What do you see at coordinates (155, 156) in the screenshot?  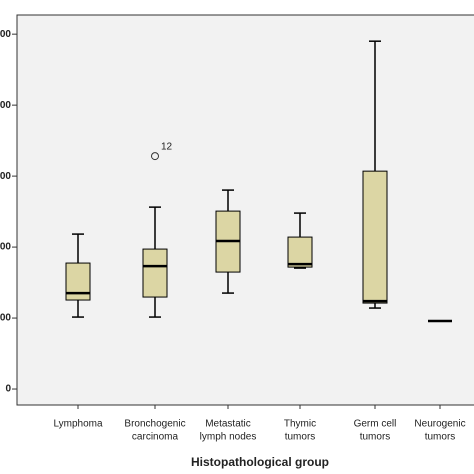 I see `outlier` at bounding box center [155, 156].